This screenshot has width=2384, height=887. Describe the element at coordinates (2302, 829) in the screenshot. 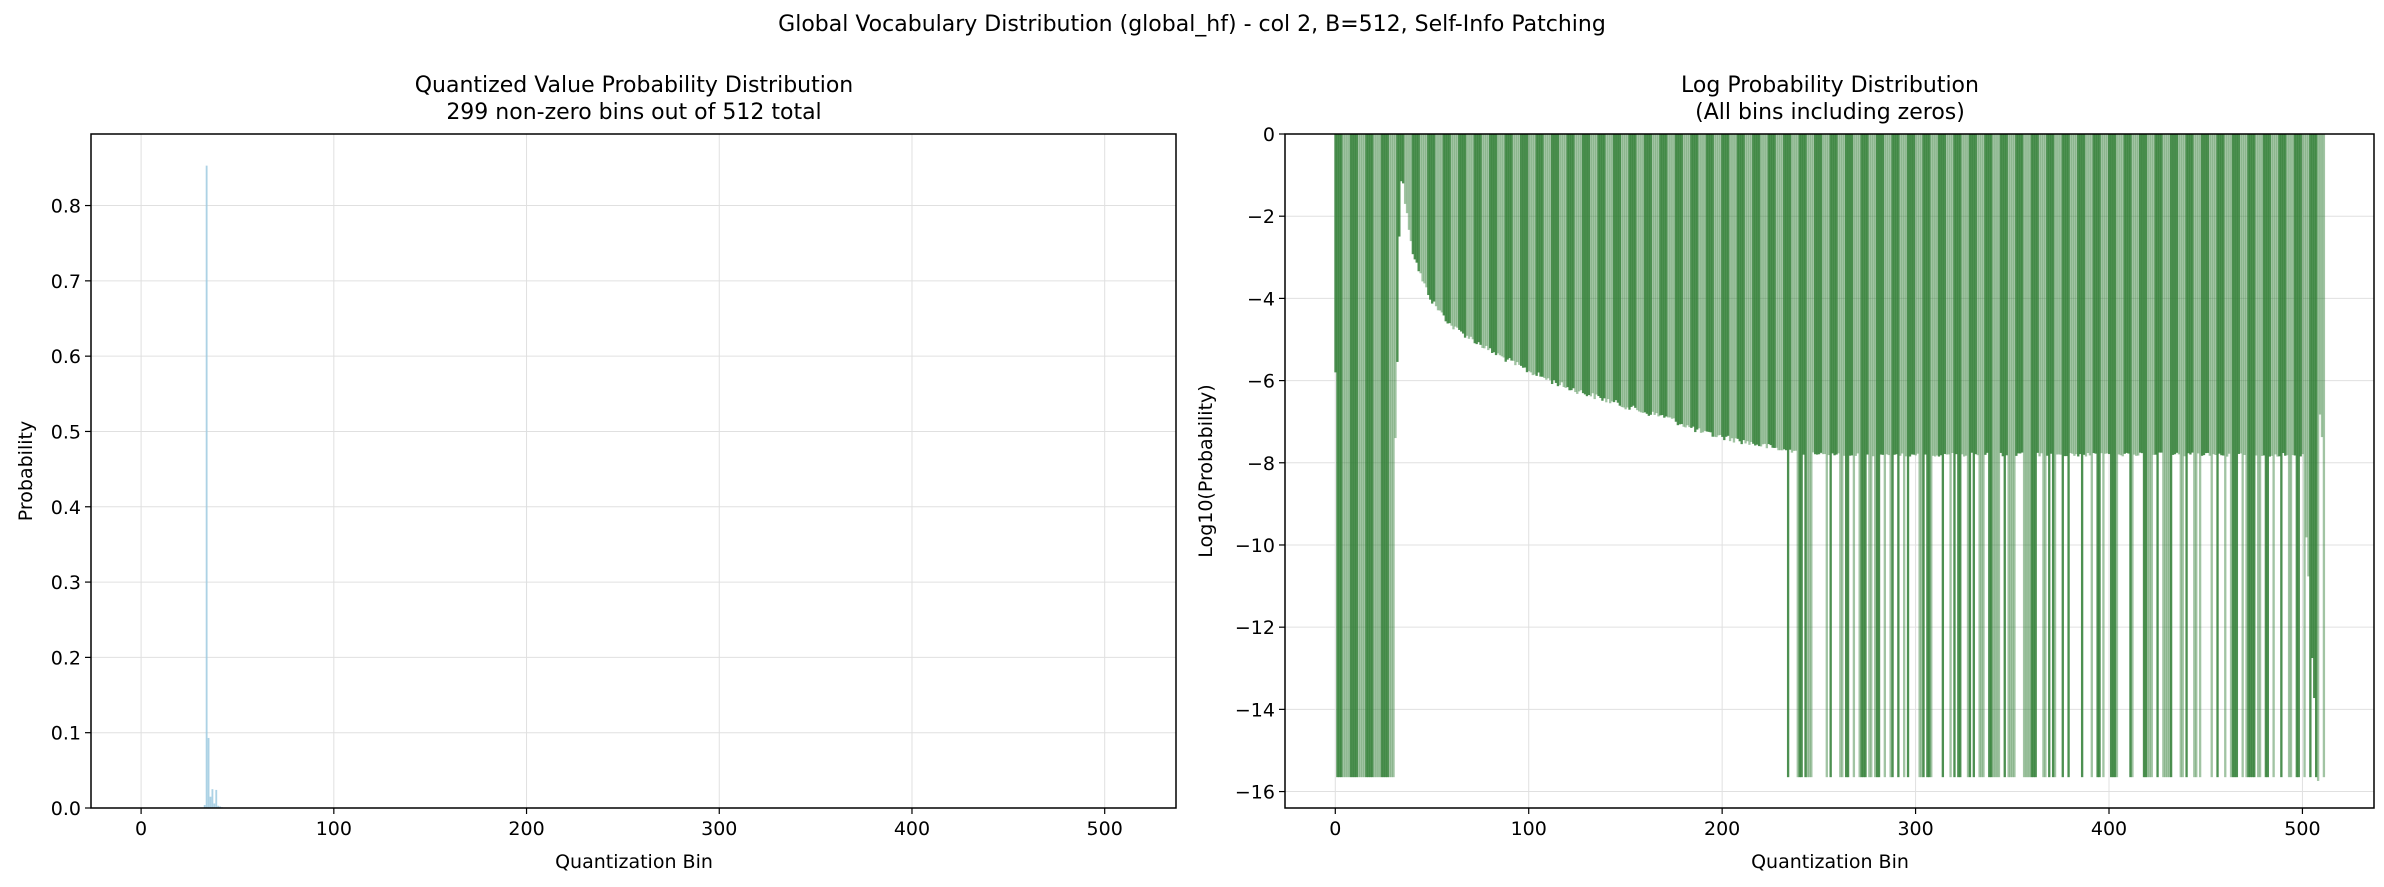

I see `x-tick-label: 500` at that location.